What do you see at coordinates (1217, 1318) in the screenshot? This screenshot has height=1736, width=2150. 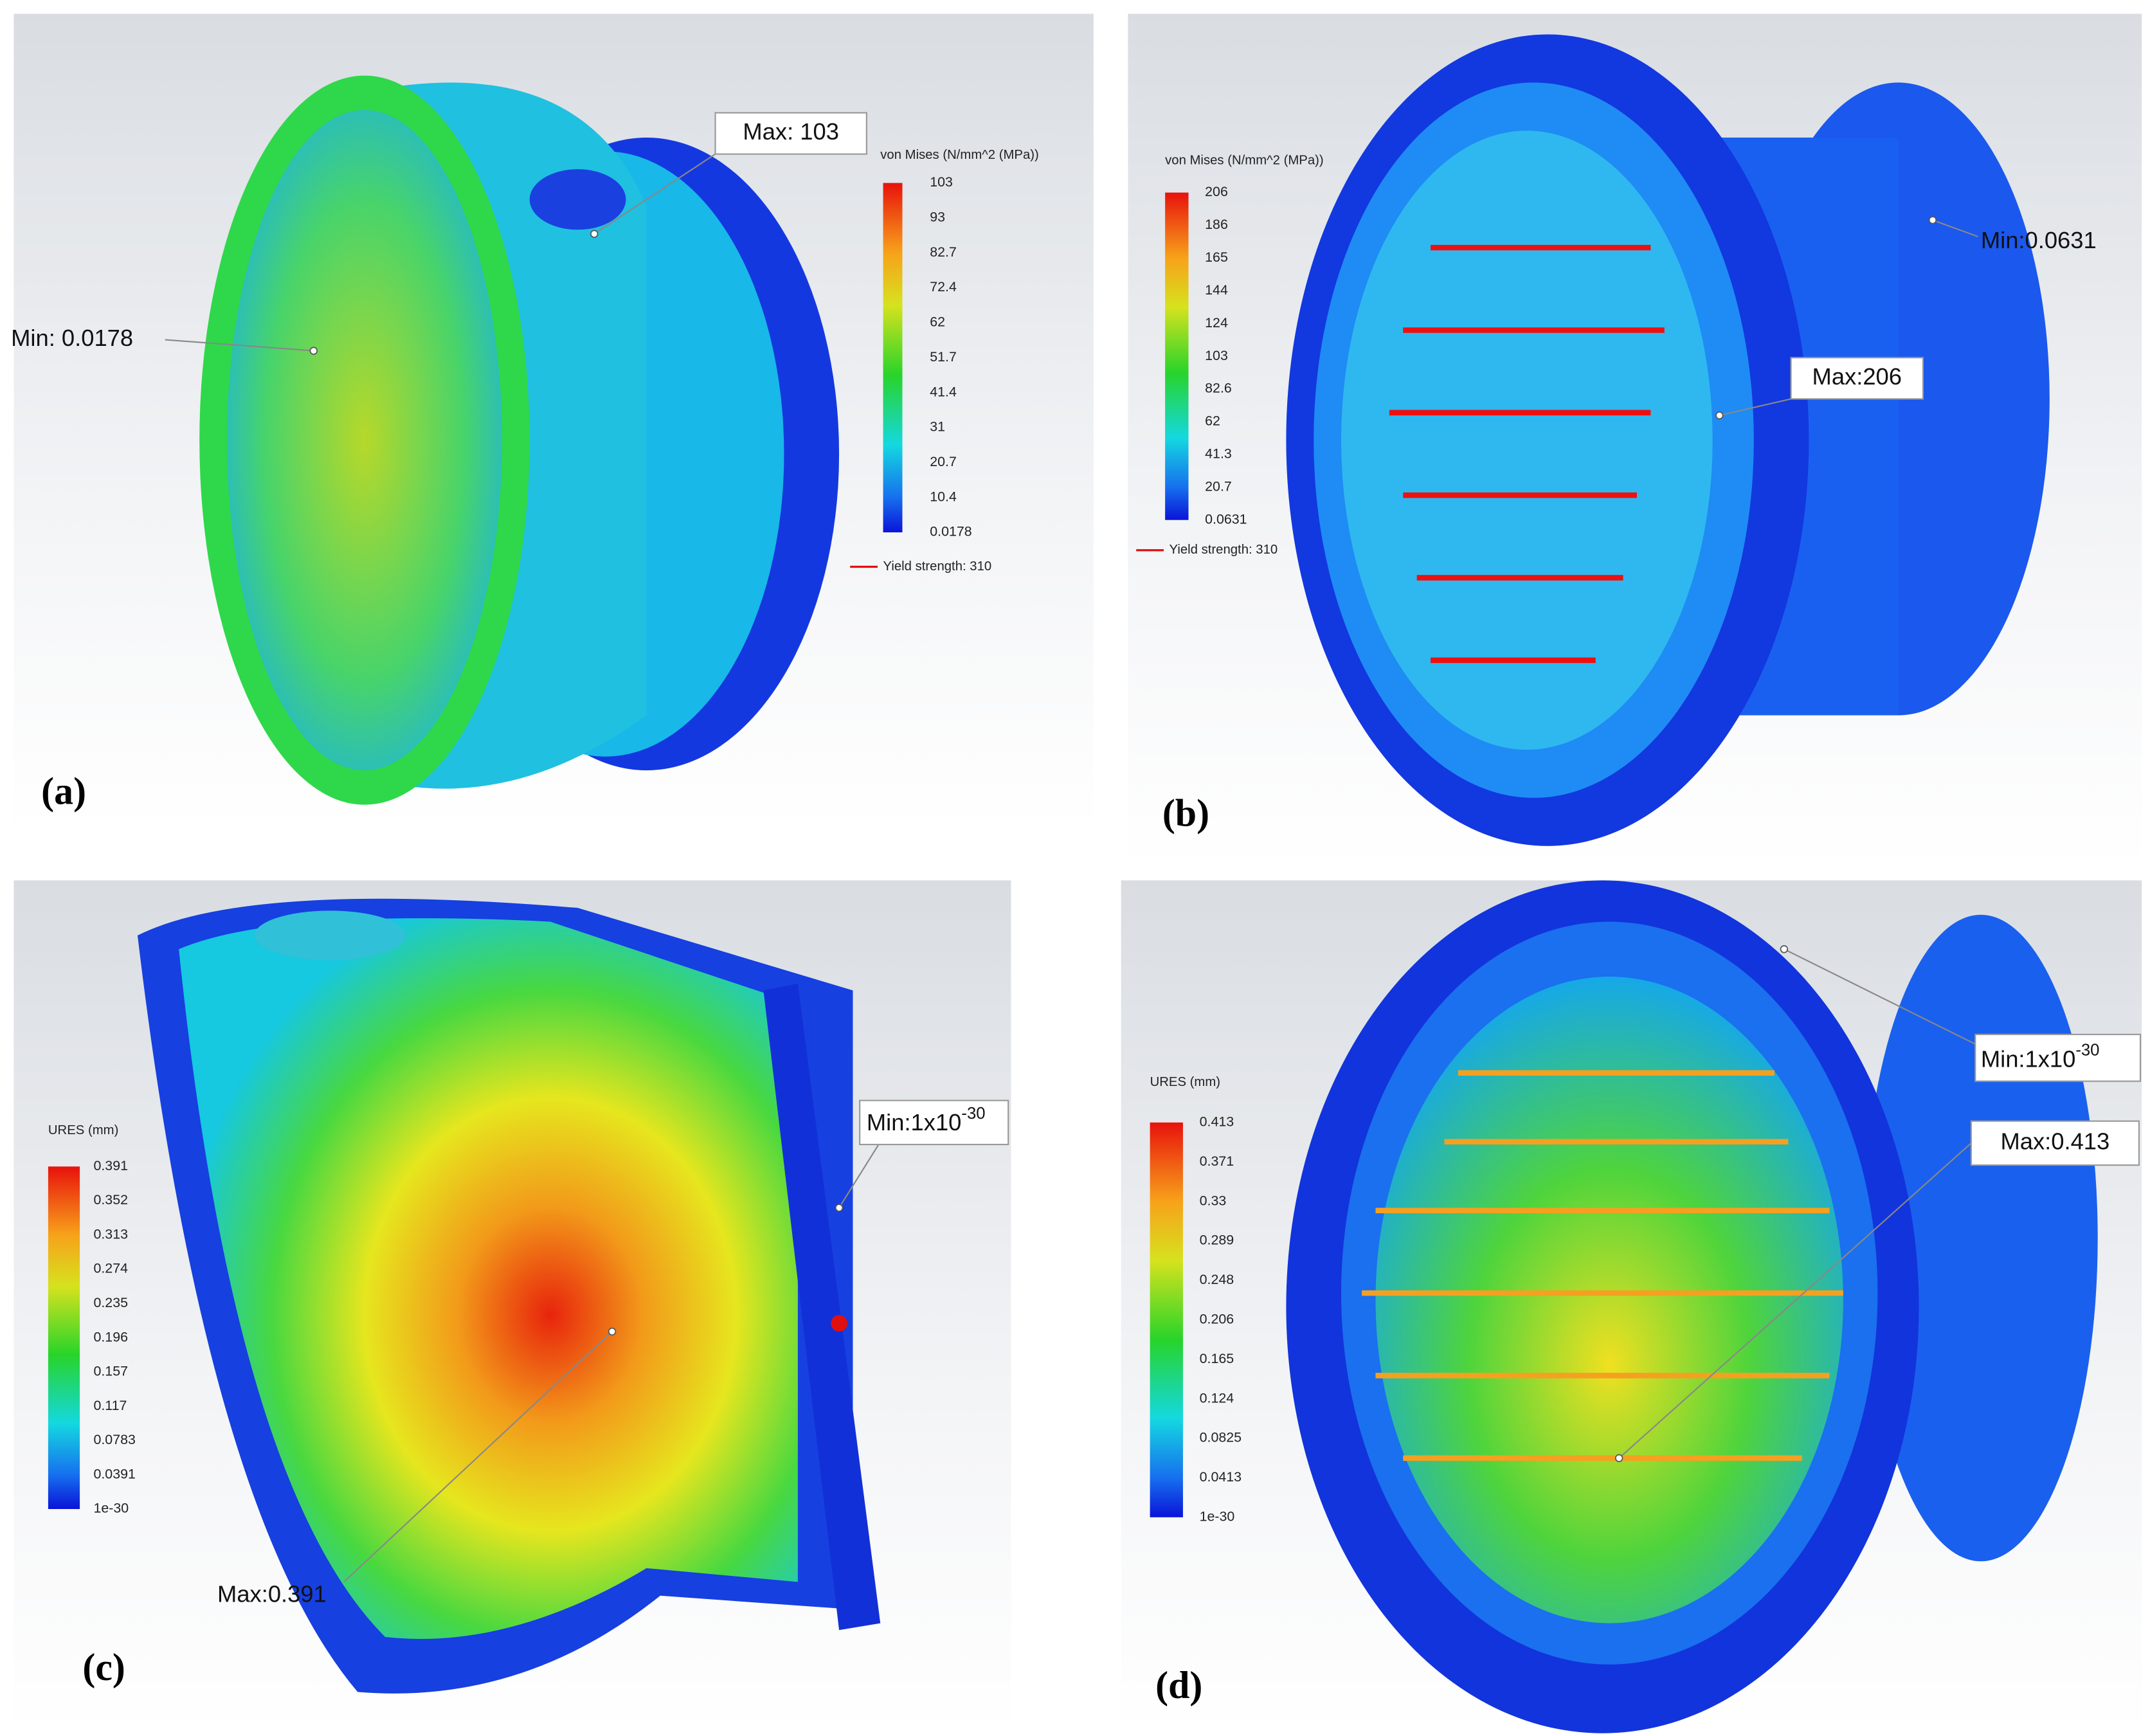 I see `colorbar-tick-label: 0.206` at bounding box center [1217, 1318].